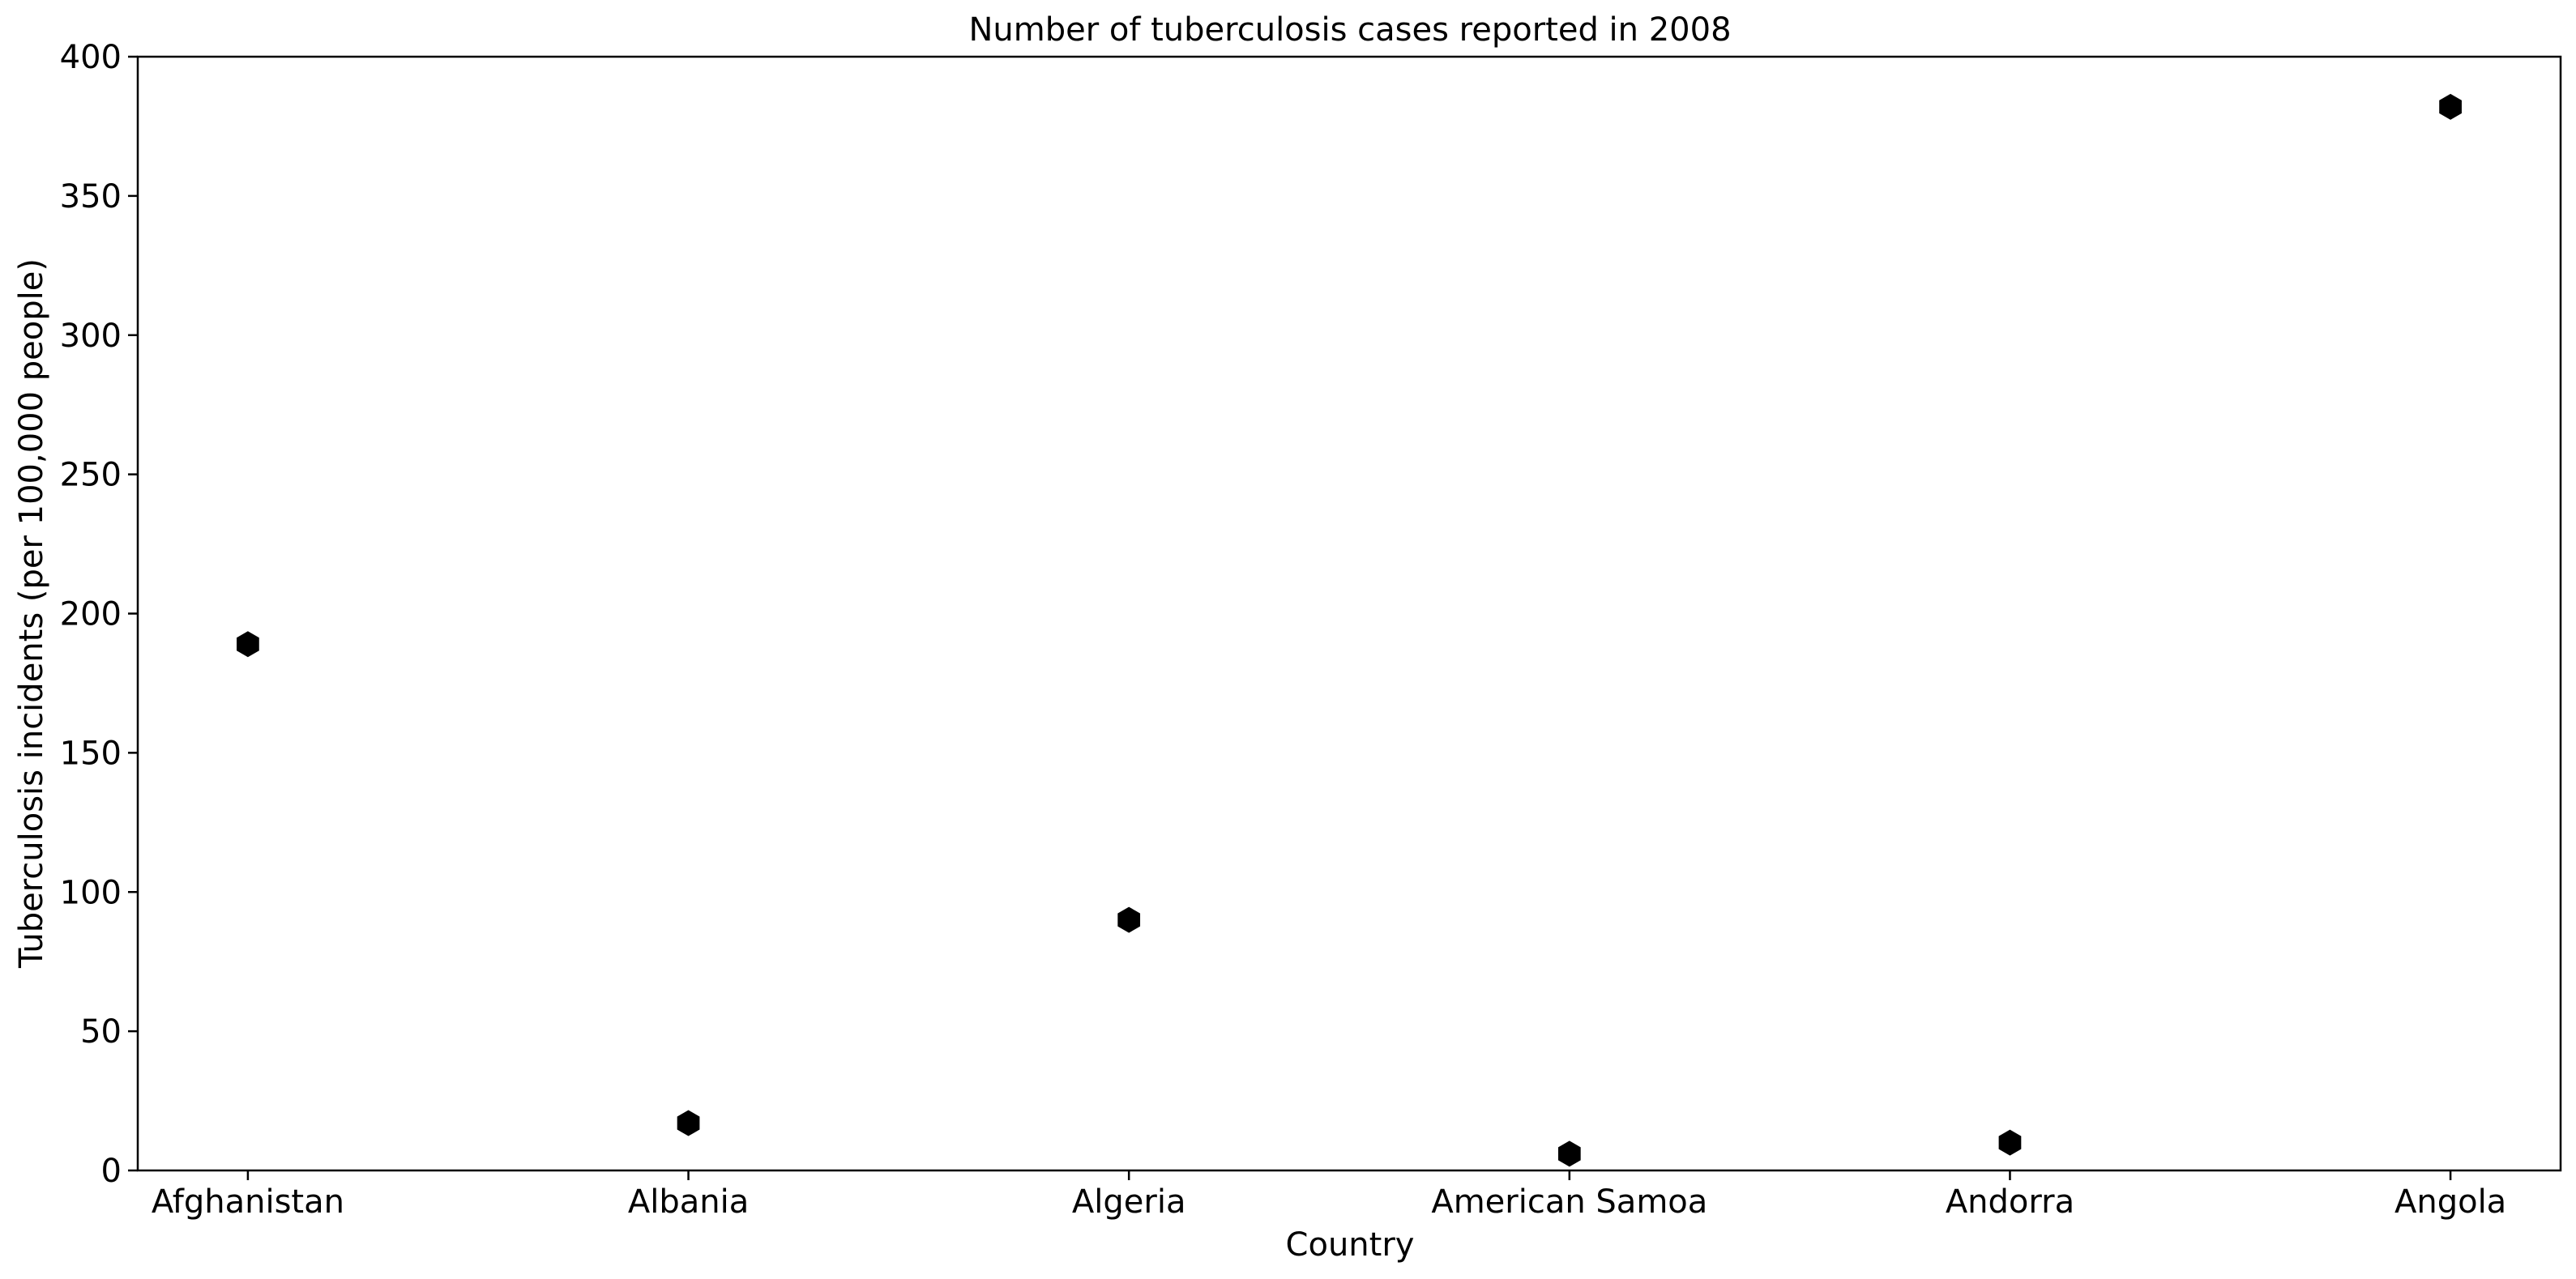  What do you see at coordinates (101, 1032) in the screenshot?
I see `y-tick-label: 50` at bounding box center [101, 1032].